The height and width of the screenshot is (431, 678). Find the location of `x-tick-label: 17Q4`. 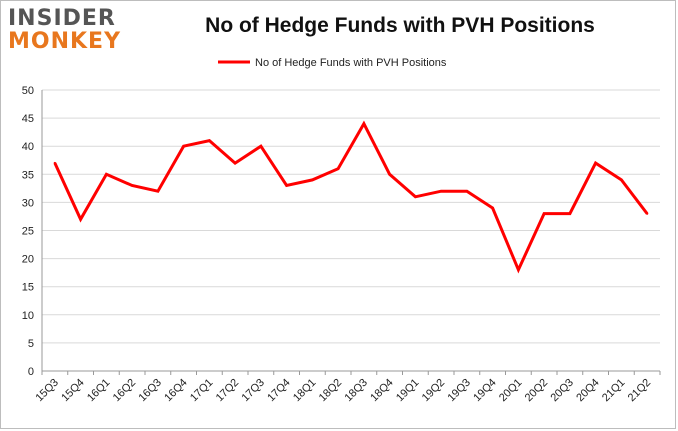

x-tick-label: 17Q4 is located at coordinates (279, 391).